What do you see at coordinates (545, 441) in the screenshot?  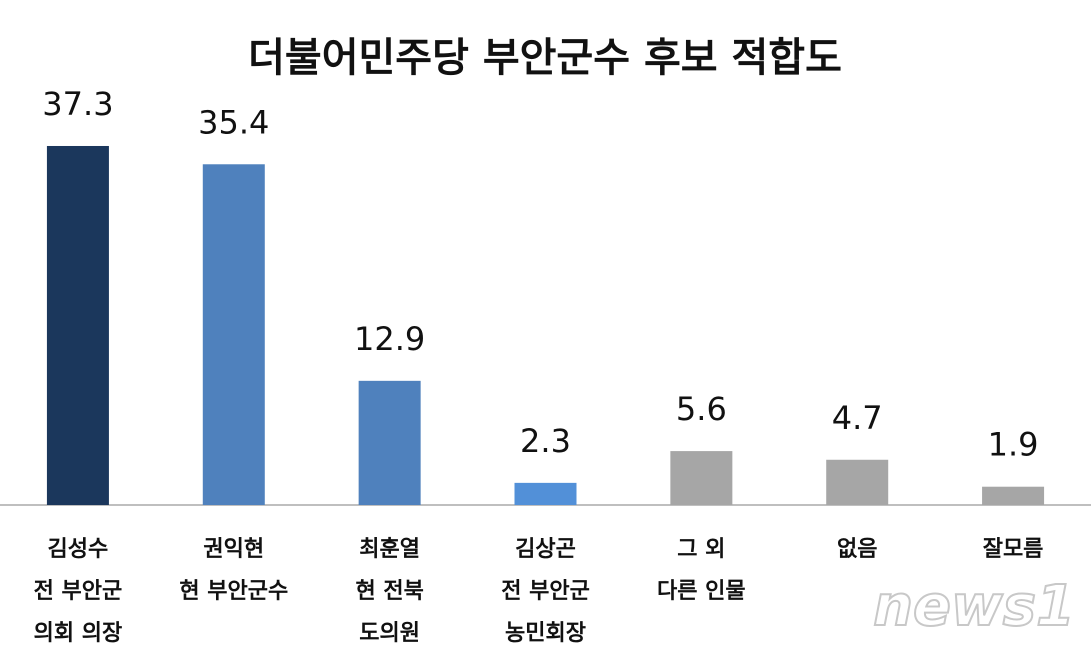 I see `value-label: 2.3` at bounding box center [545, 441].